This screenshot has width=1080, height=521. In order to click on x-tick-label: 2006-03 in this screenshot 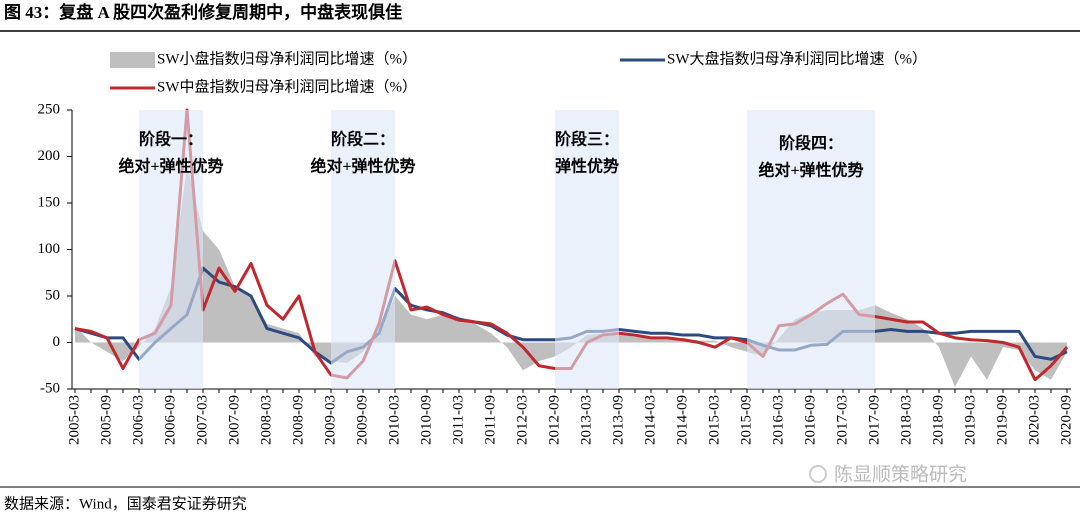, I will do `click(138, 420)`.